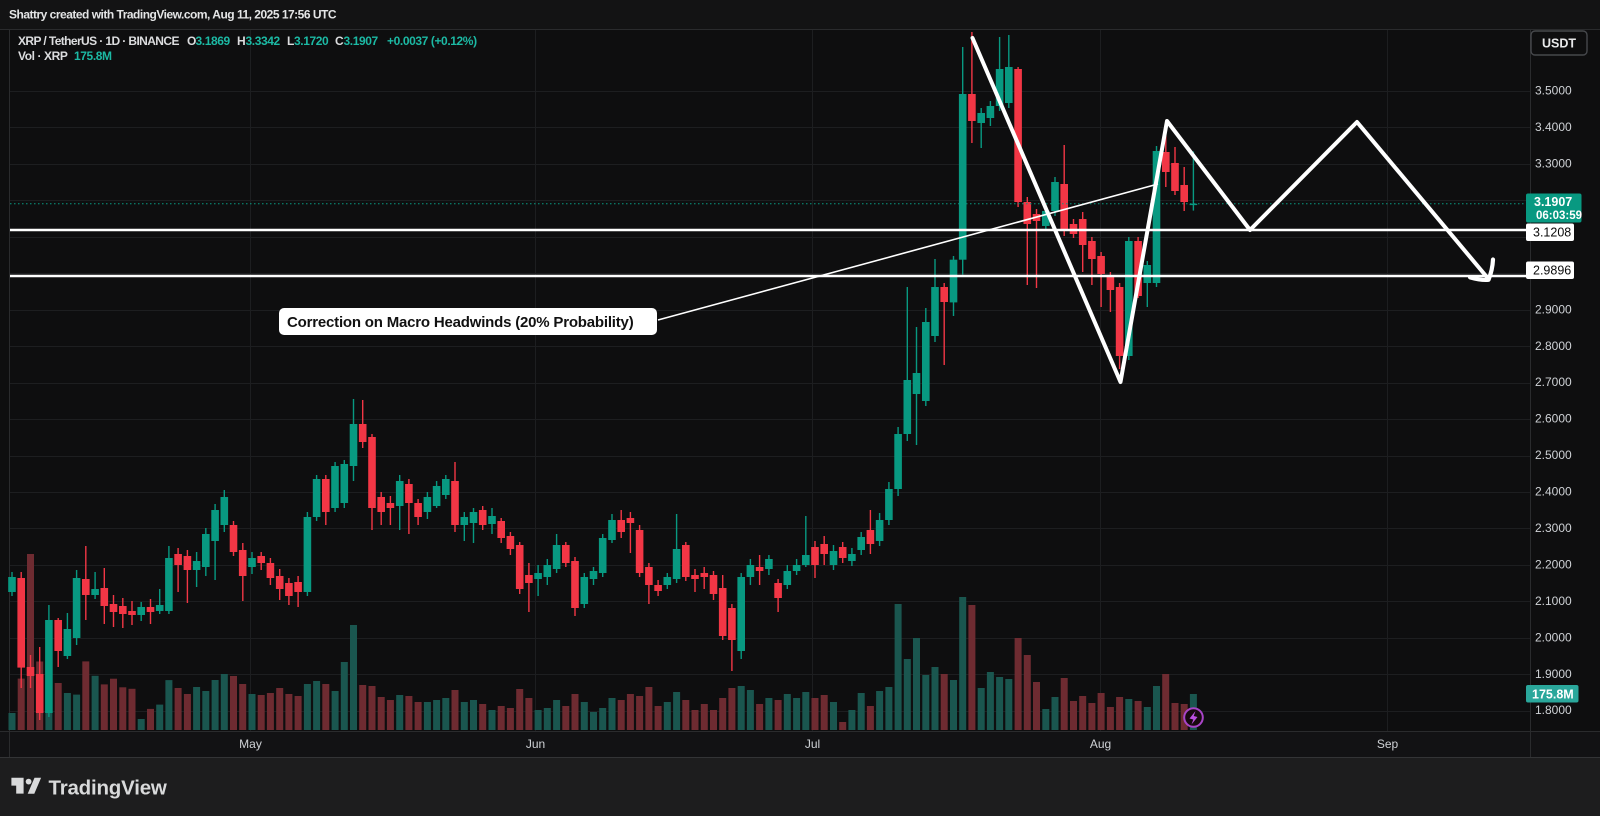  What do you see at coordinates (1553, 455) in the screenshot?
I see `svg-text: 2.5000` at bounding box center [1553, 455].